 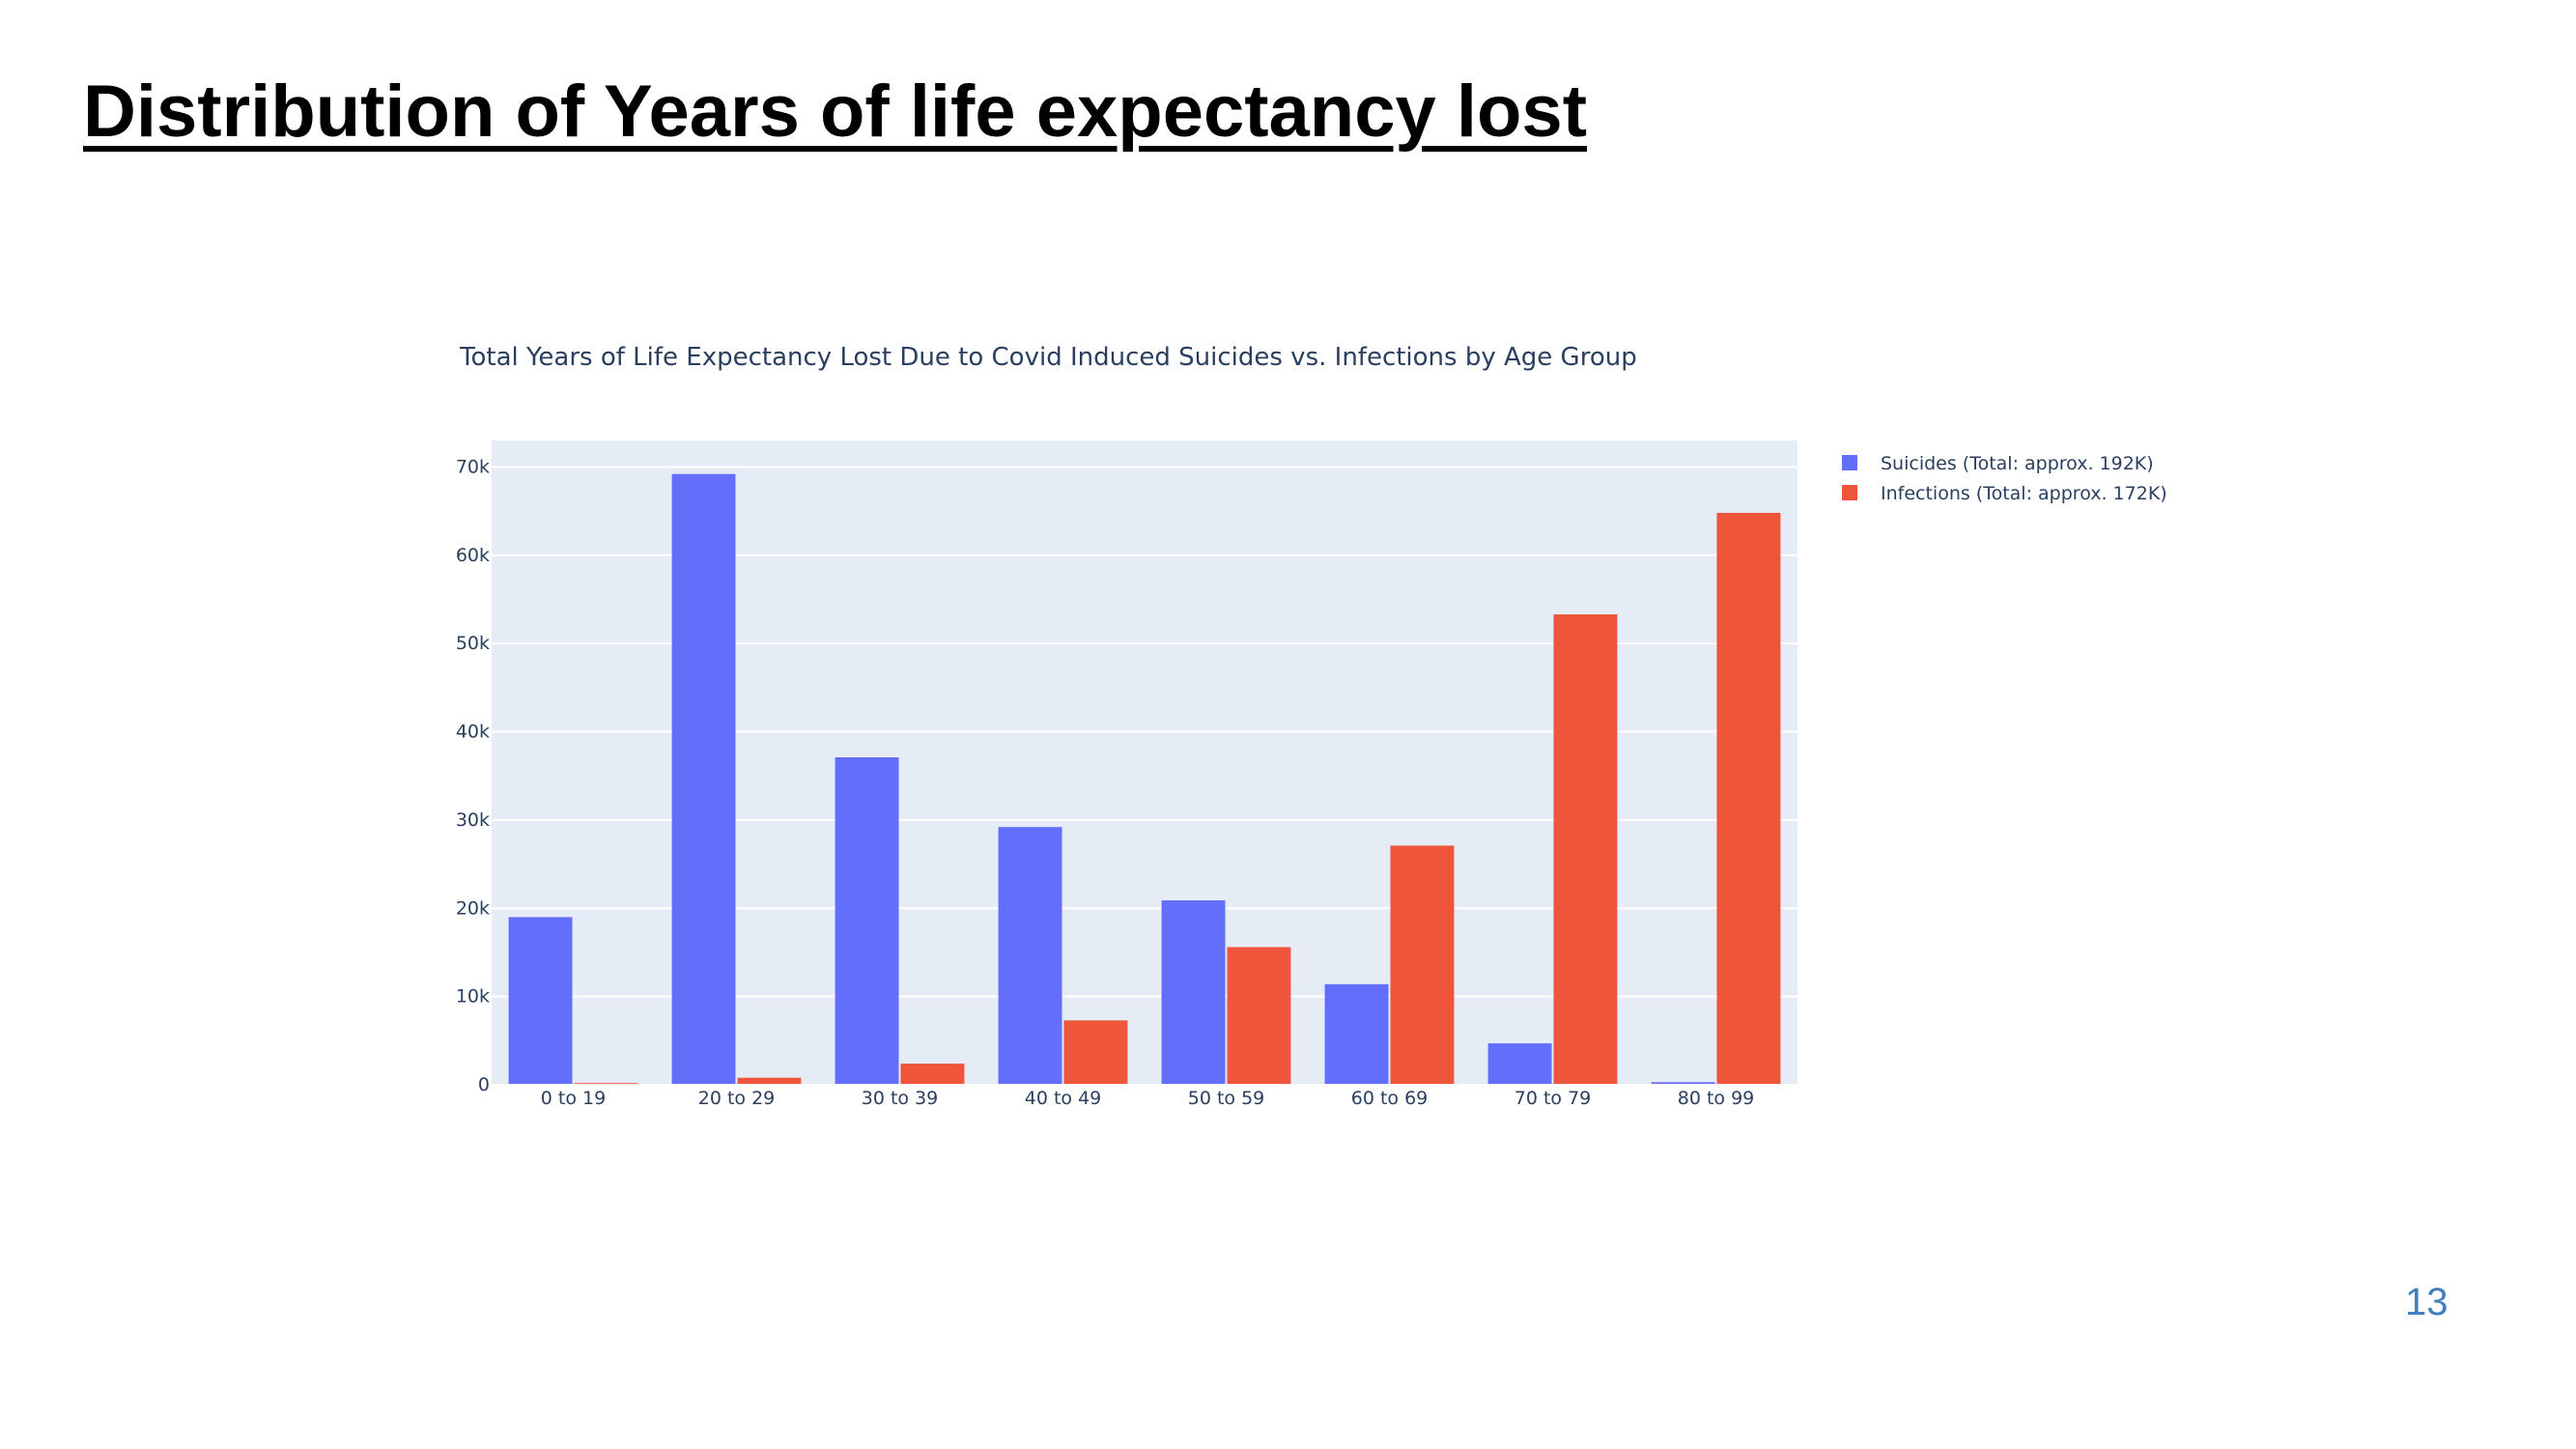 I want to click on y-tick-label: 40k, so click(x=473, y=732).